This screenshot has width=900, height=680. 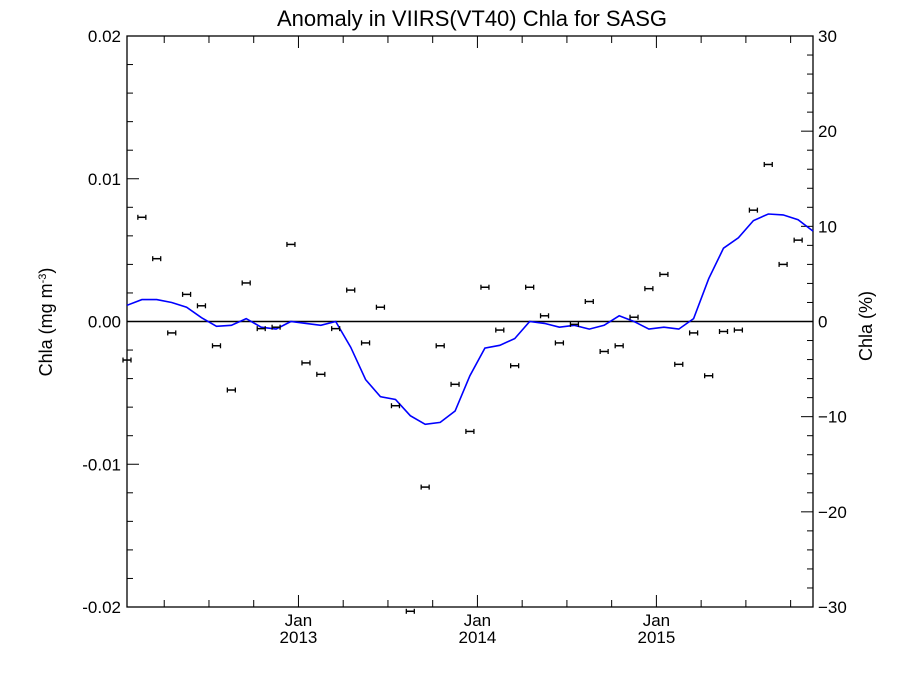 I want to click on y-axis-left-label-superscript: -3, so click(x=43, y=279).